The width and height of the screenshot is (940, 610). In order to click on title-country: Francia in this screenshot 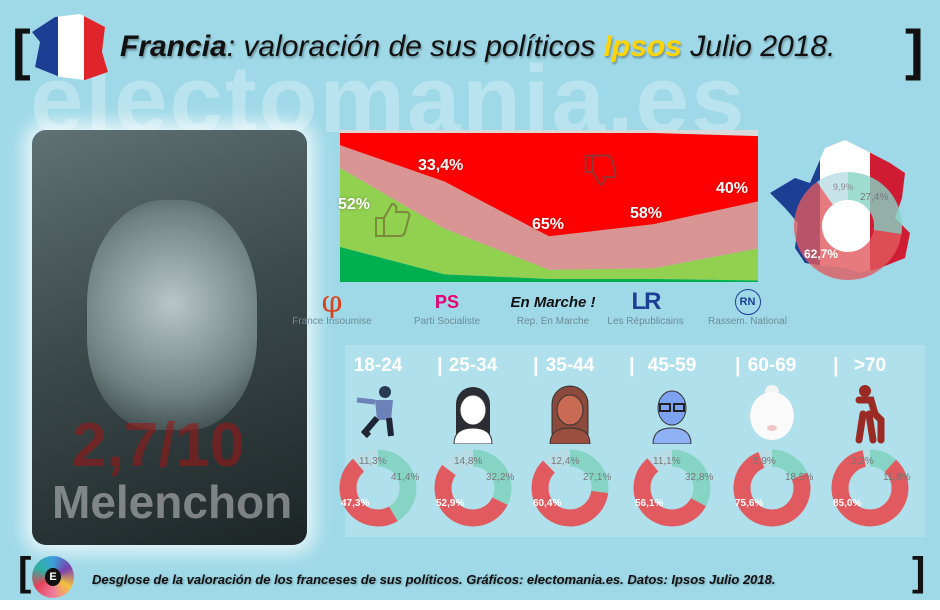, I will do `click(173, 46)`.